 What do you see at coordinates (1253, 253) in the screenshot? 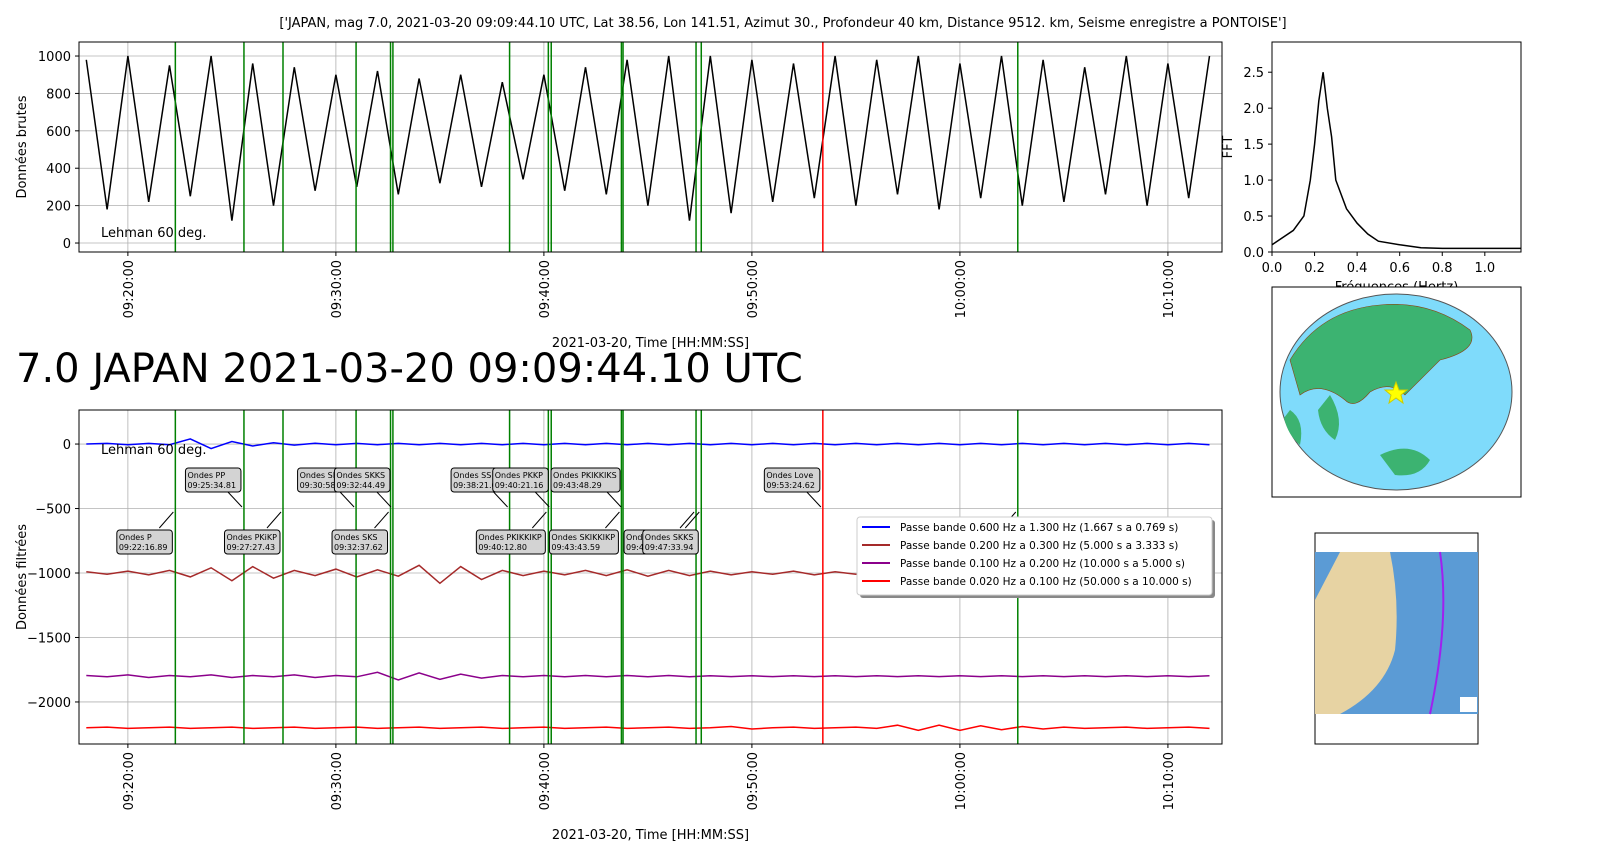
I see `y-tick-label: 0.0` at bounding box center [1253, 253].